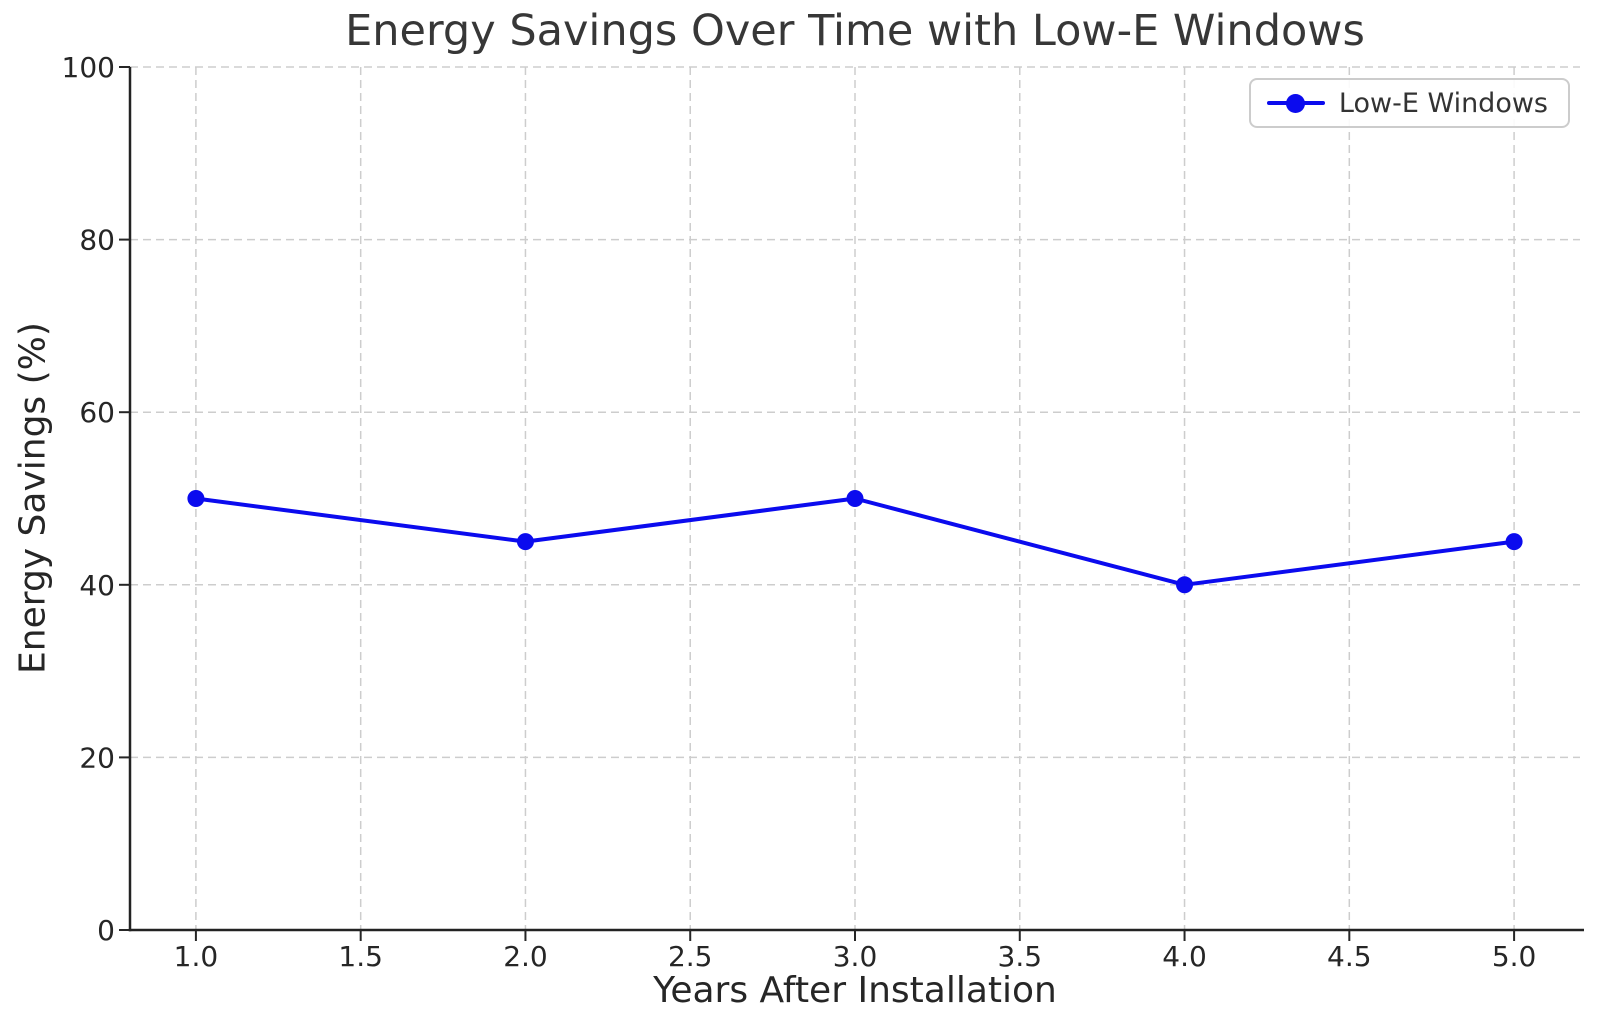 Image resolution: width=1600 pixels, height=1032 pixels. What do you see at coordinates (33, 498) in the screenshot?
I see `y-axis-label: Energy Savings (%)` at bounding box center [33, 498].